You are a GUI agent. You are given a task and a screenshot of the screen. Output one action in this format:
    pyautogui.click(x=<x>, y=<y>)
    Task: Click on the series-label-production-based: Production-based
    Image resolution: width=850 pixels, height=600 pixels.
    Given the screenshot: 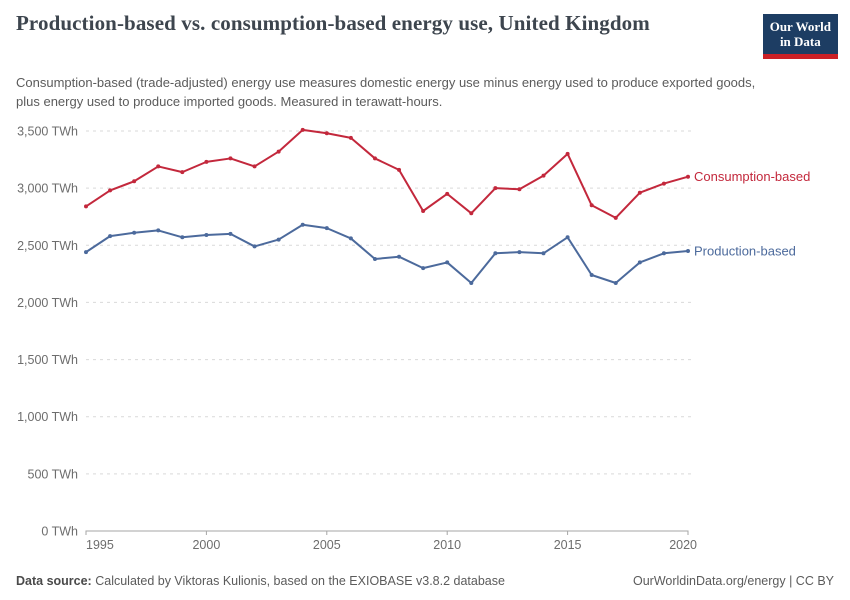 What is the action you would take?
    pyautogui.click(x=745, y=251)
    